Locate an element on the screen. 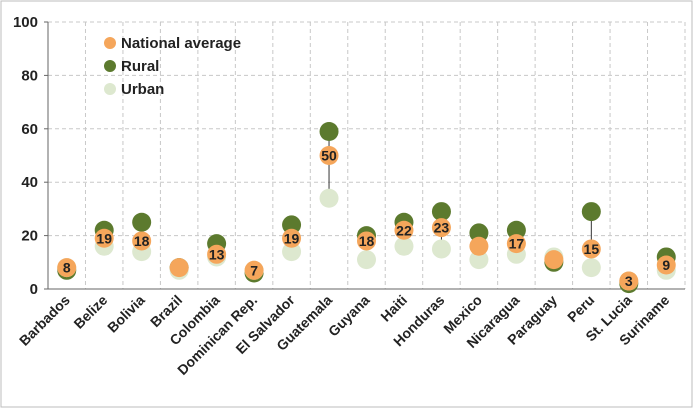 This screenshot has width=693, height=408. y-tick-label: 20 is located at coordinates (29, 236).